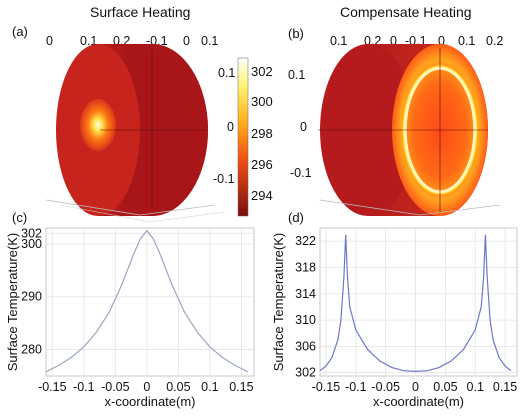 This screenshot has height=418, width=521. Describe the element at coordinates (441, 41) in the screenshot. I see `b-tick-top-5: 0` at that location.